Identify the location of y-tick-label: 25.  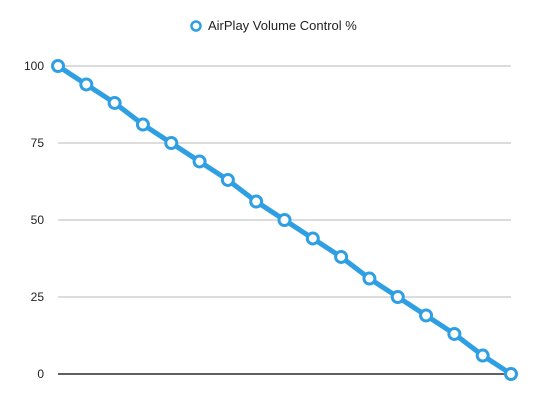
(38, 297).